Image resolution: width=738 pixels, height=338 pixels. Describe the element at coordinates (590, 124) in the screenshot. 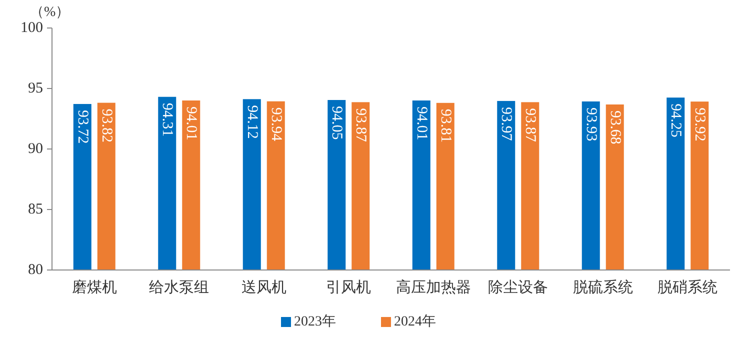

I see `data-label: 93.93` at that location.